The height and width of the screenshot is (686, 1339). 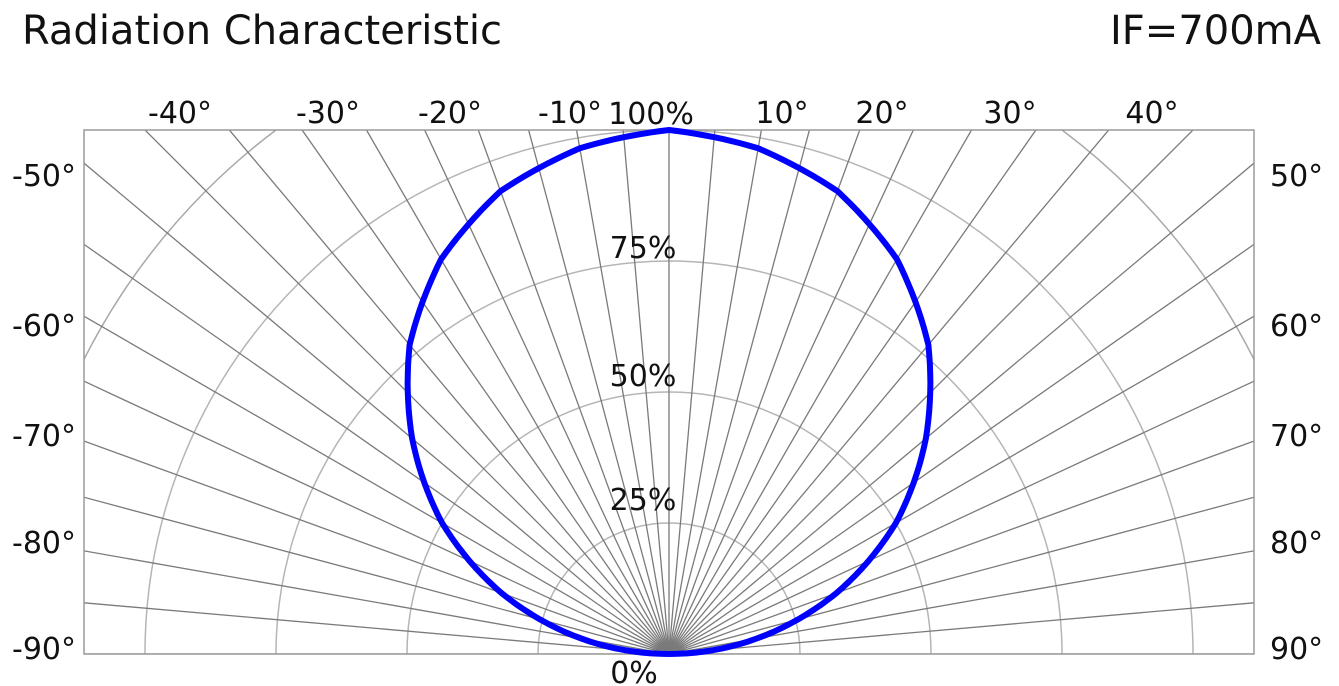 What do you see at coordinates (44, 543) in the screenshot?
I see `angle-label-neg80: -80°` at bounding box center [44, 543].